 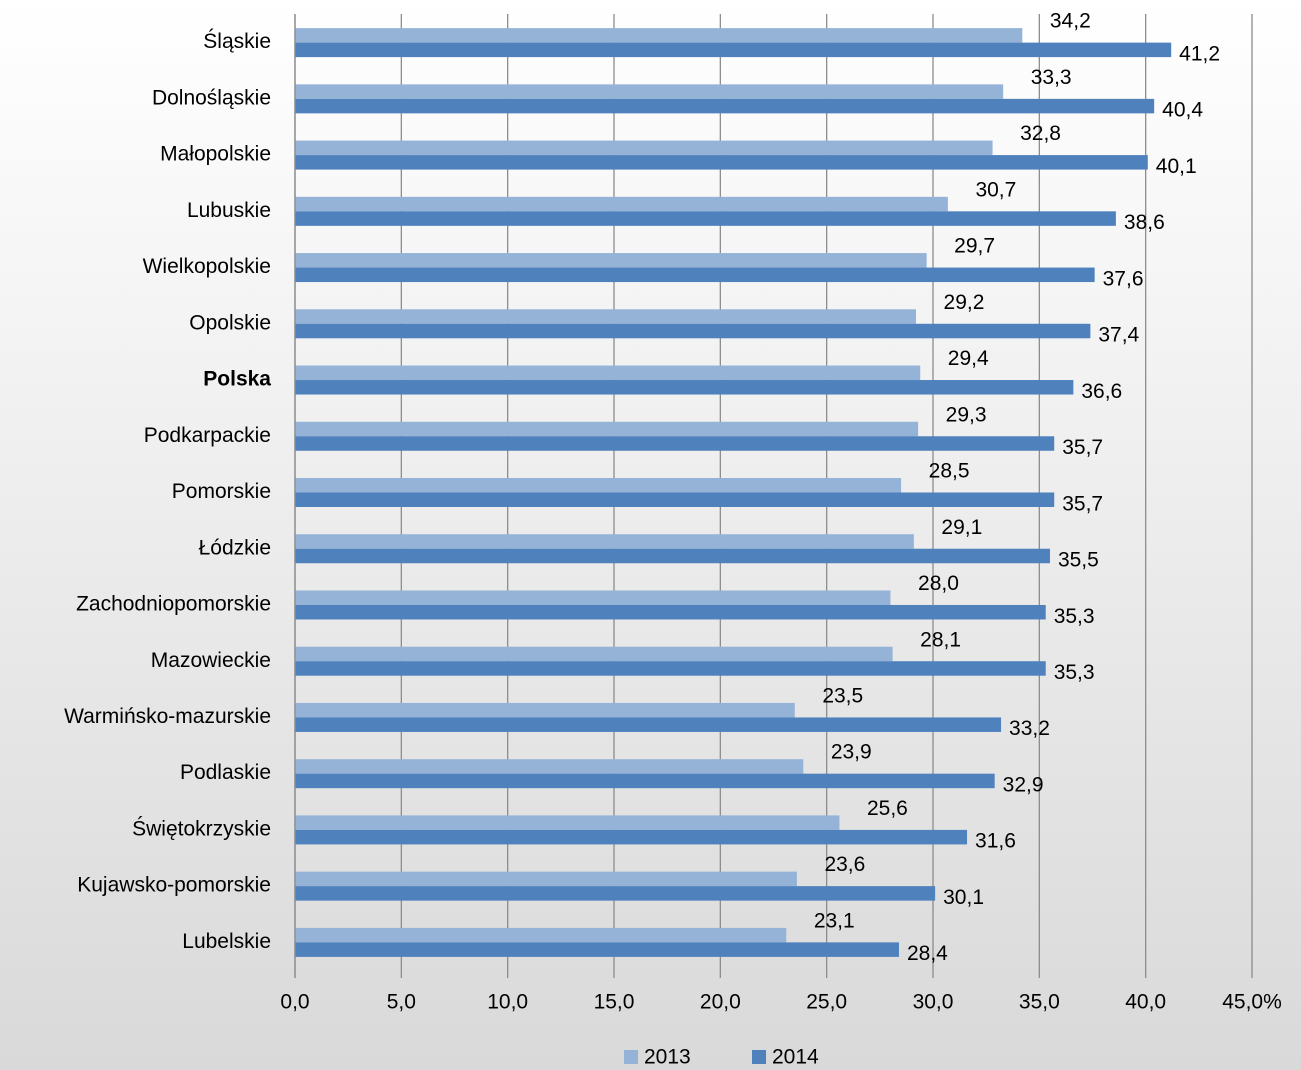 What do you see at coordinates (174, 885) in the screenshot?
I see `y-tick-label: Kujawsko-pomorskie` at bounding box center [174, 885].